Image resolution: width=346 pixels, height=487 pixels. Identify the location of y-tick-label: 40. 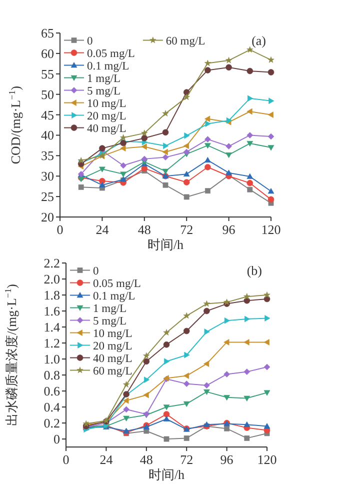
(47, 135).